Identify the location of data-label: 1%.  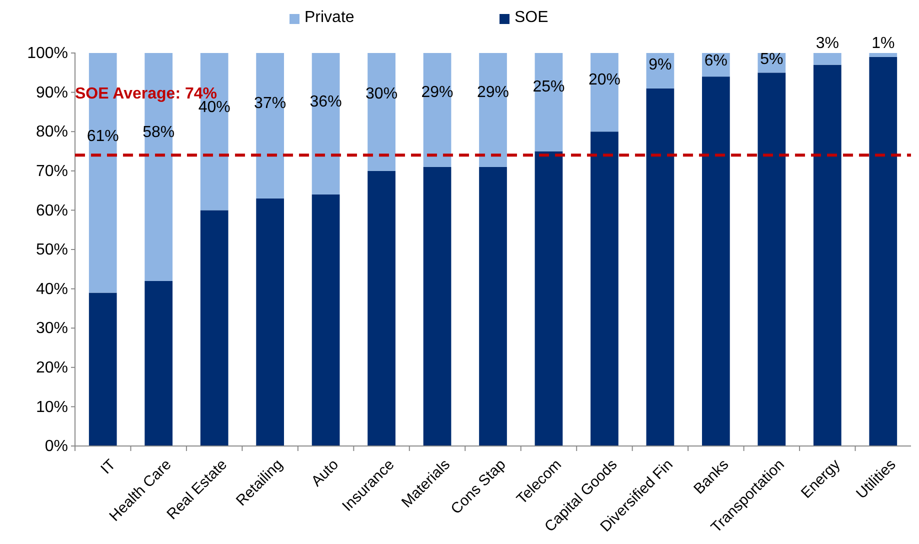
(883, 43).